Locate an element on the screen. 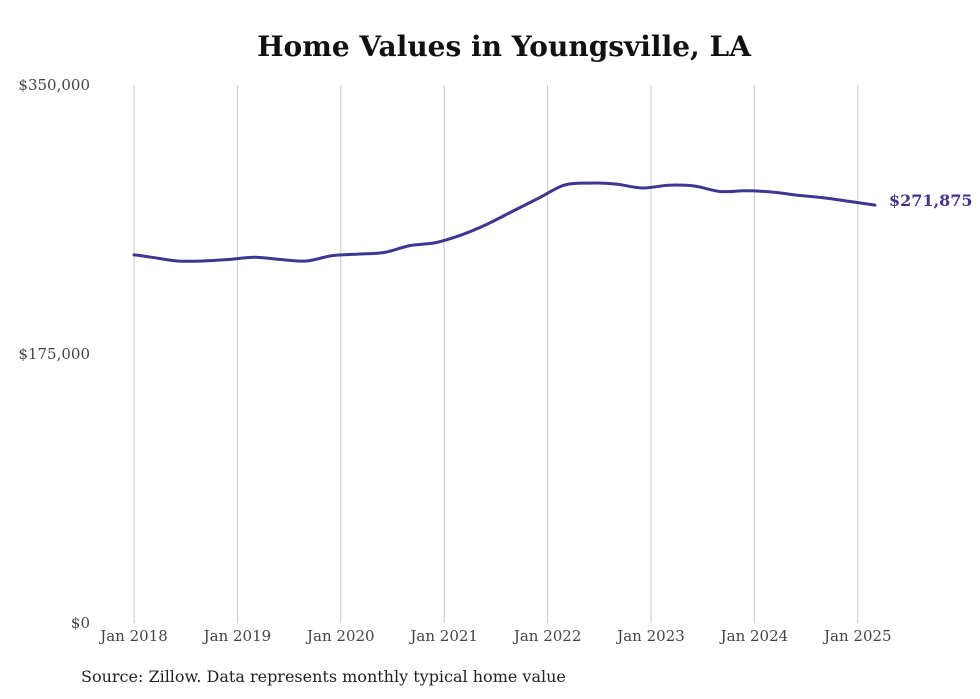 This screenshot has height=699, width=980. x-tick-label: Jan 2024 is located at coordinates (754, 636).